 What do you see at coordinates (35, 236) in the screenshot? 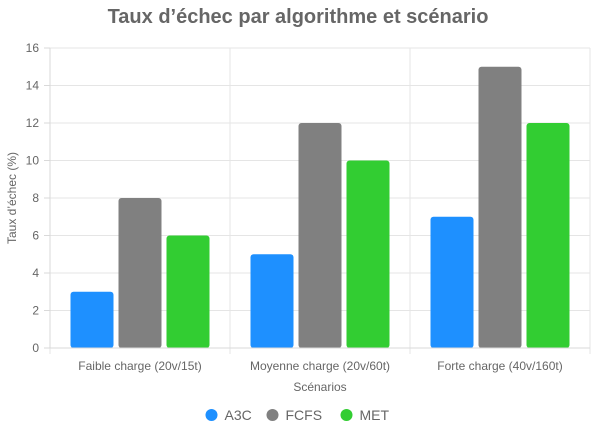
I see `y-tick-label: 6` at bounding box center [35, 236].